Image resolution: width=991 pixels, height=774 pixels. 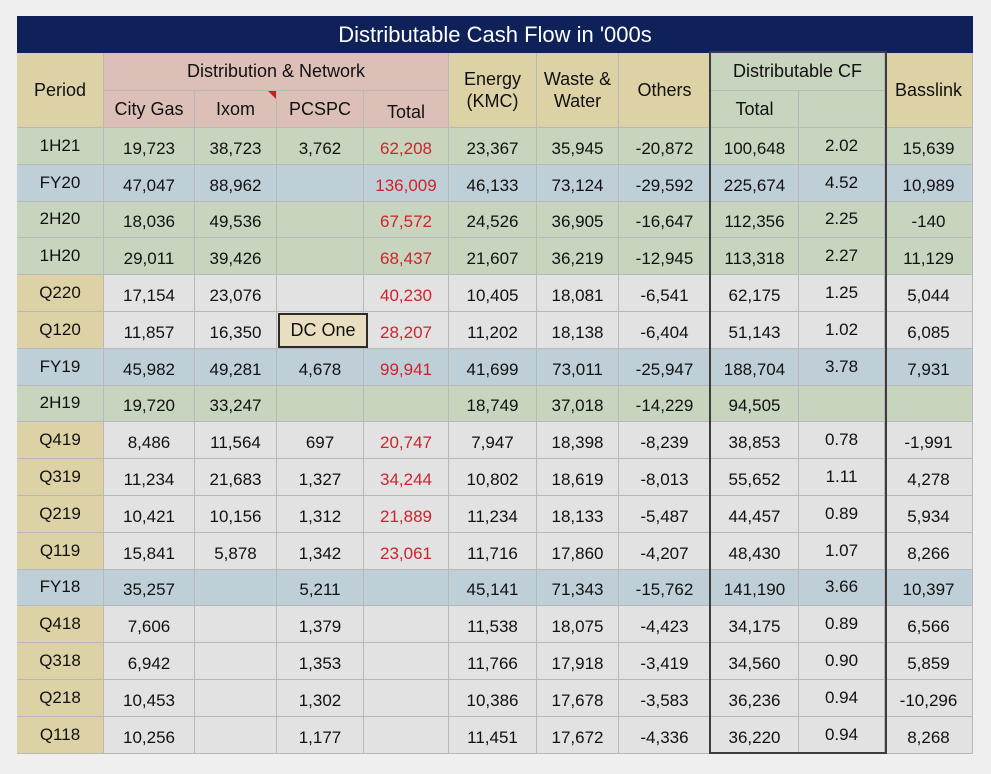 I want to click on cell-basslink: -10,296, so click(x=929, y=698).